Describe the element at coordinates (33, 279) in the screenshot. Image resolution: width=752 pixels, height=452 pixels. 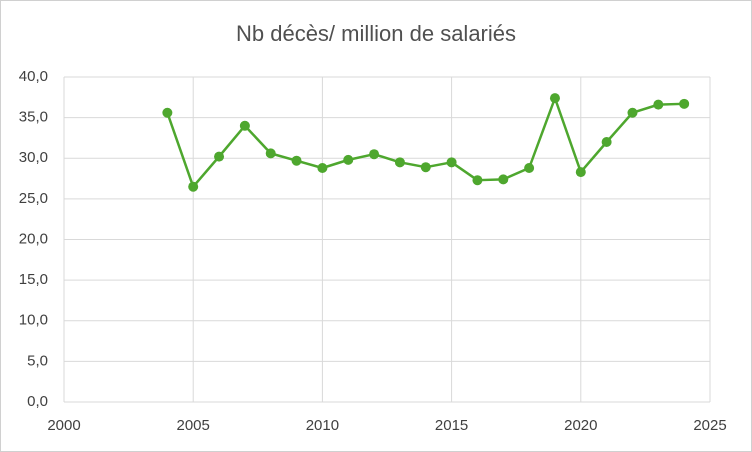
I see `y-tick-label: 15,0` at that location.